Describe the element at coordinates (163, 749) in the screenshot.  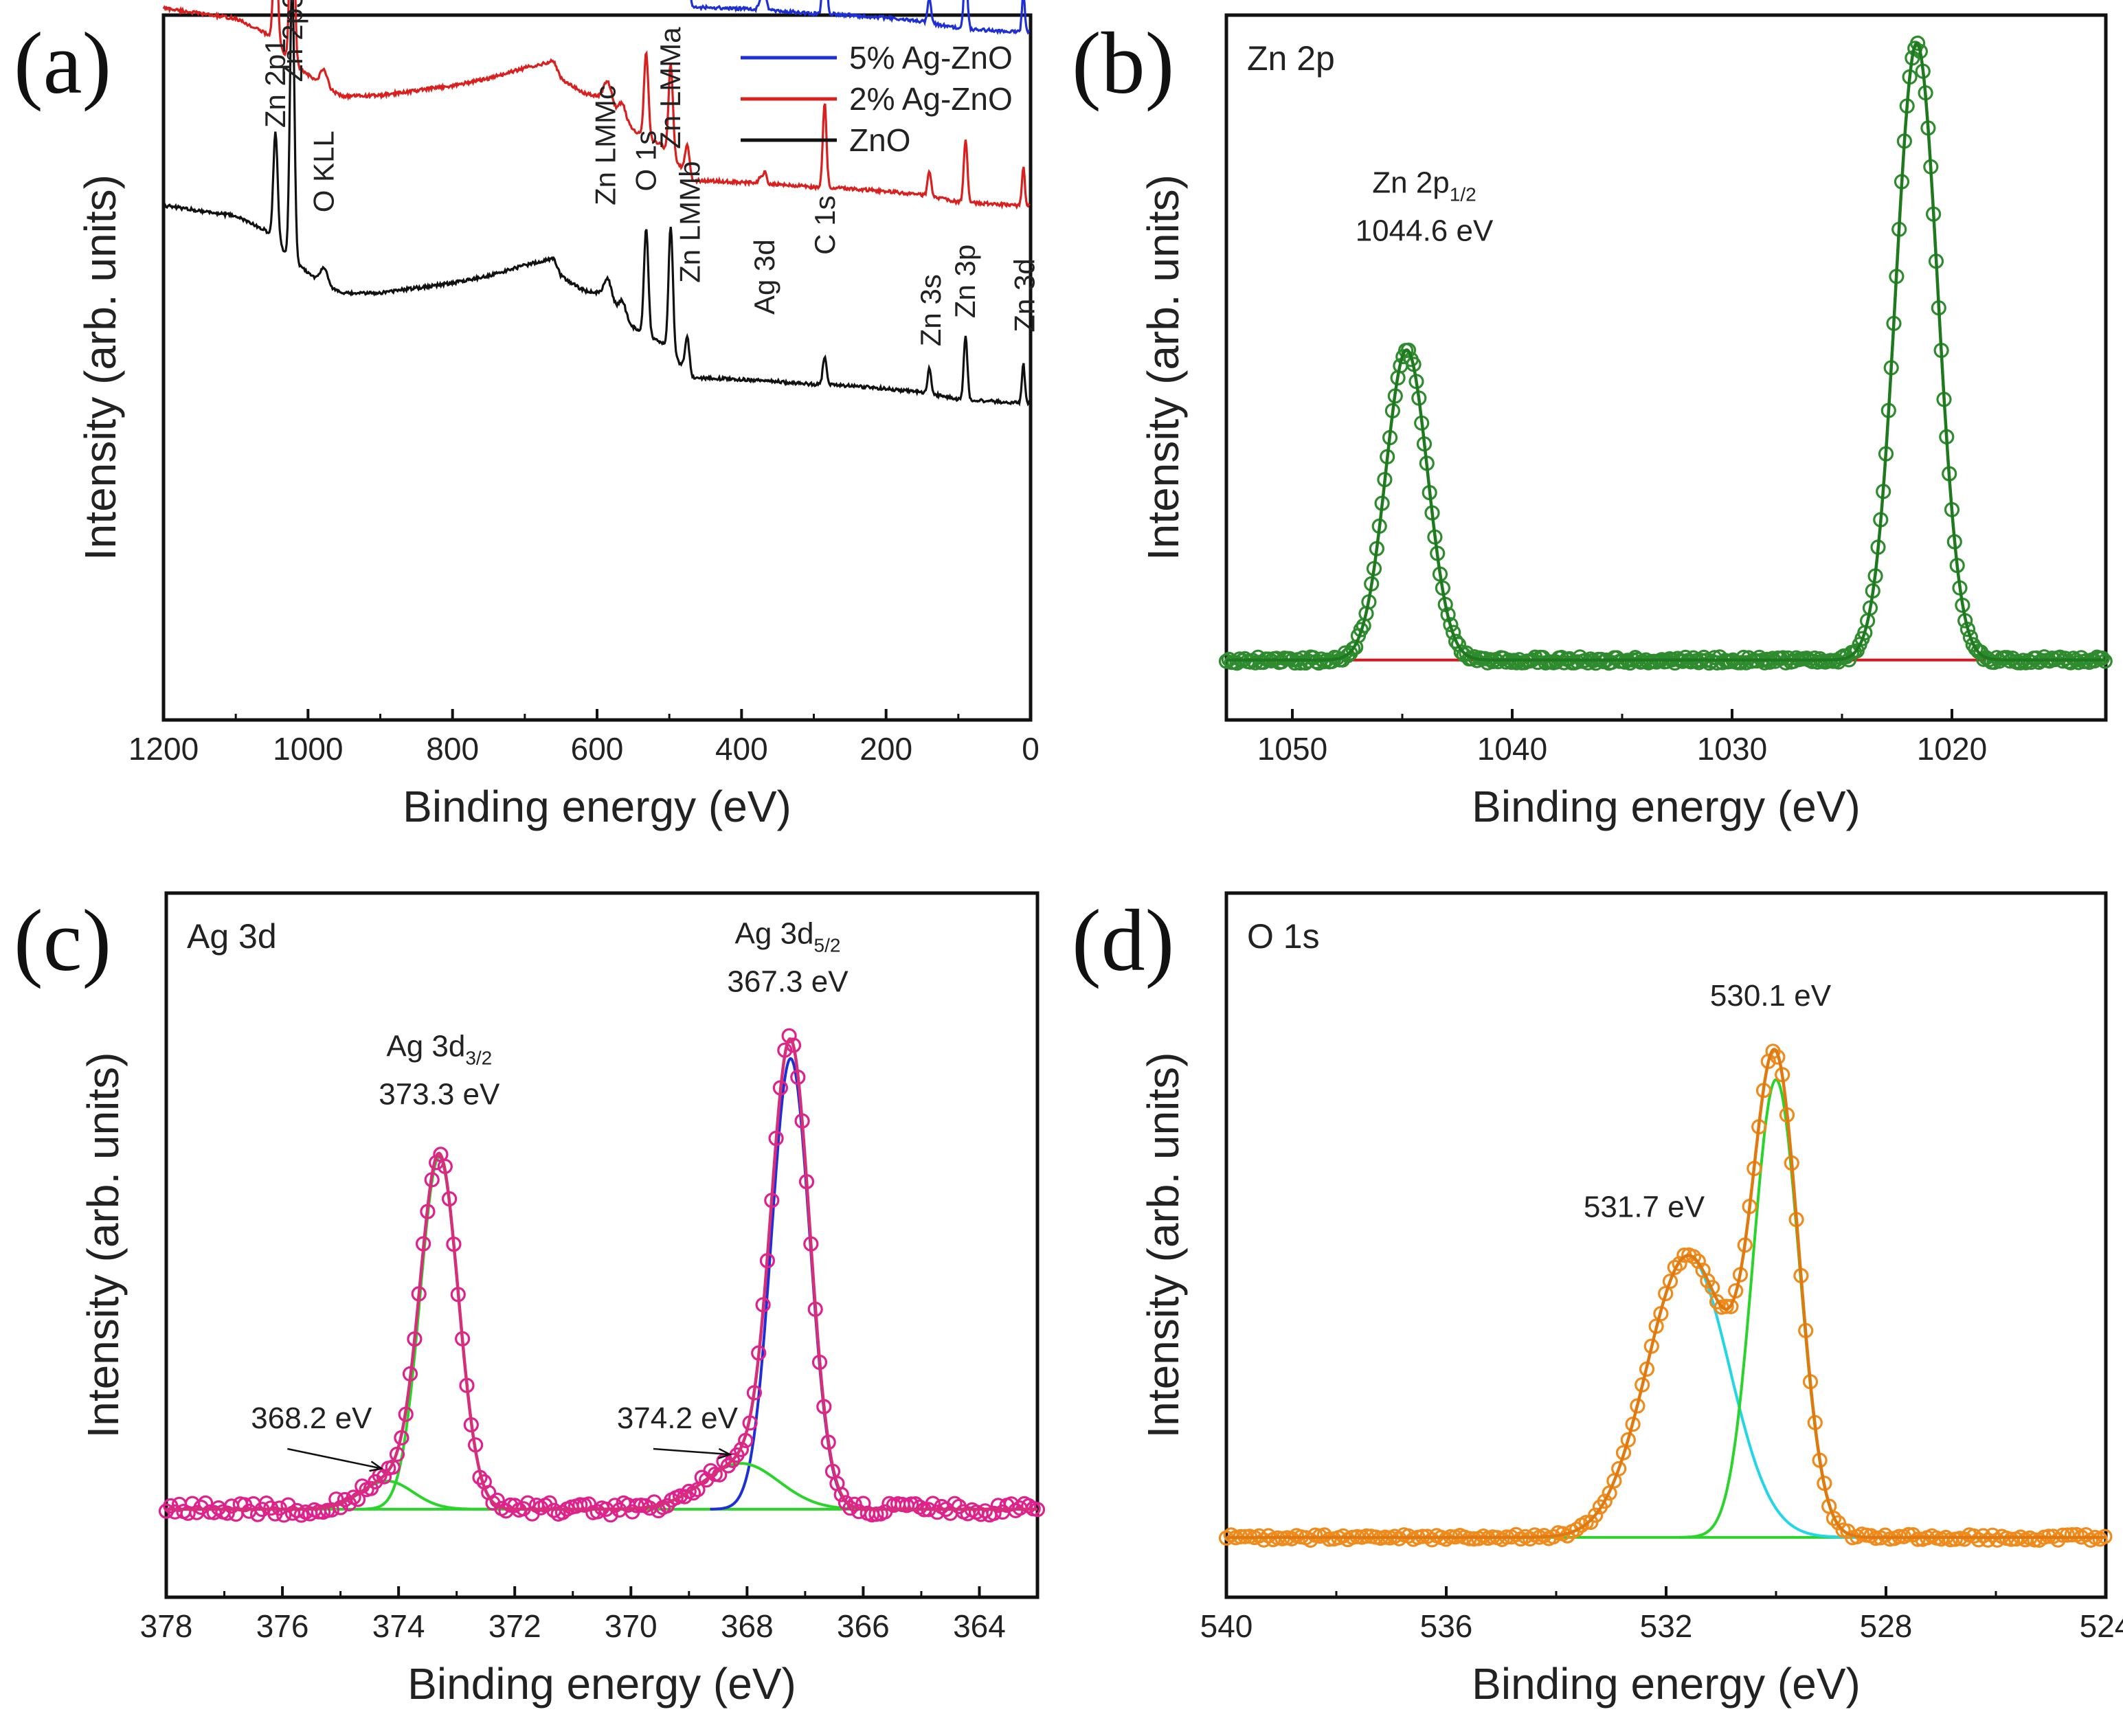
I see `x-tick-label: 1200` at that location.